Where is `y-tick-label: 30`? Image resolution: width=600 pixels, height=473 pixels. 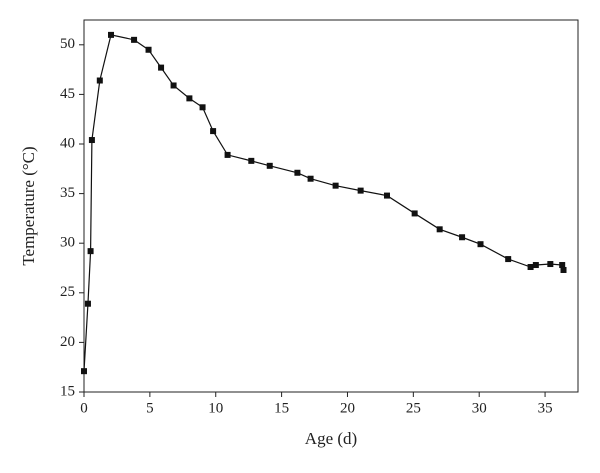
y-tick-label: 30 is located at coordinates (67, 243).